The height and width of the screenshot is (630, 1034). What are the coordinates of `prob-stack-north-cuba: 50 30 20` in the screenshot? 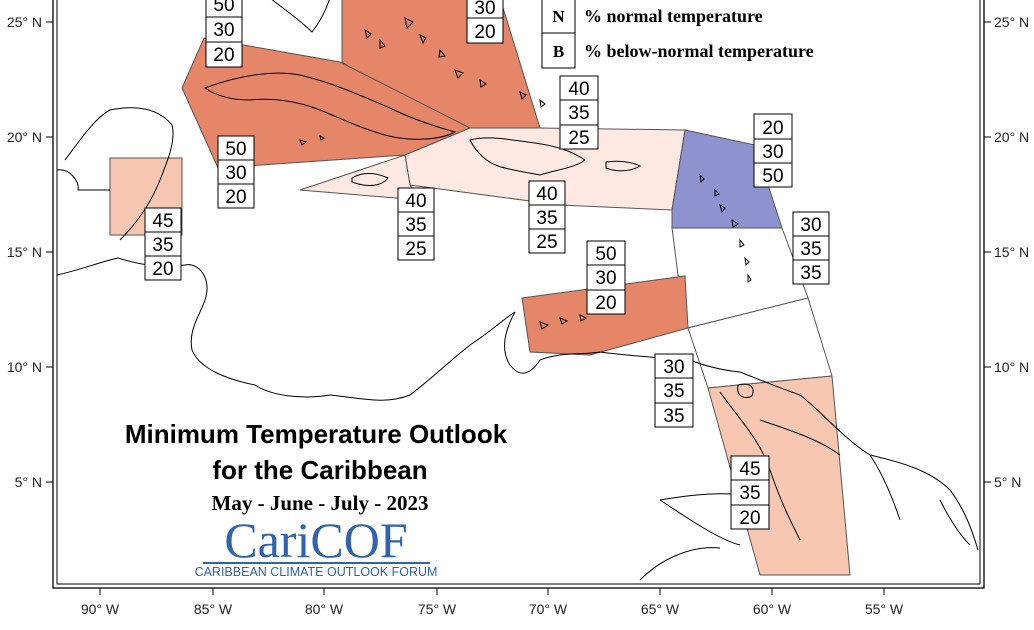 It's located at (224, 34).